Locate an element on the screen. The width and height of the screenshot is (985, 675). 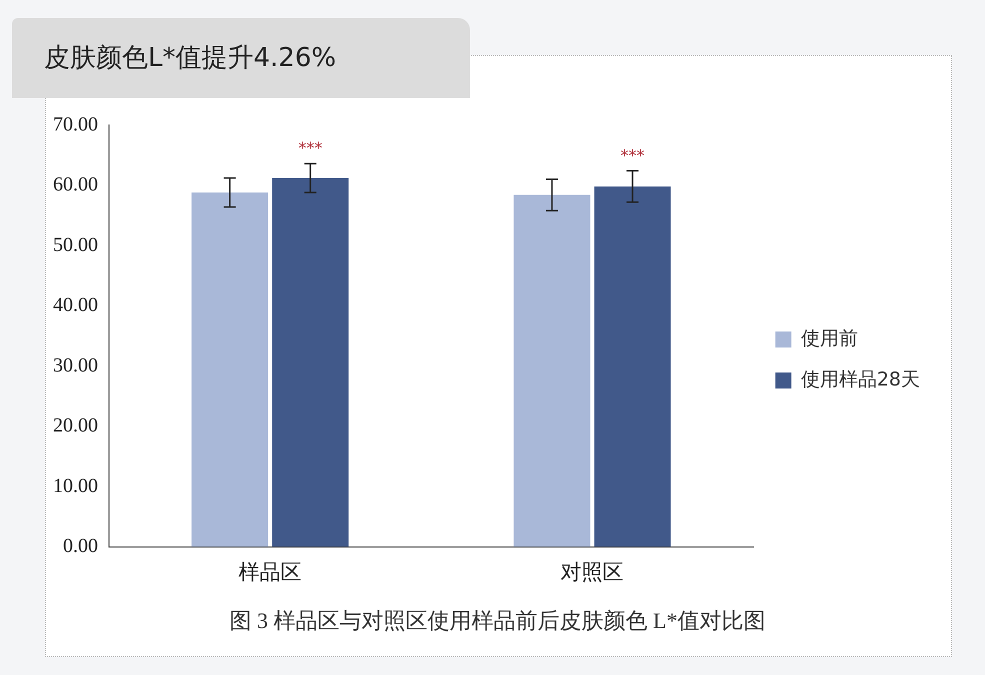
y-tick-label: 30.00 is located at coordinates (75, 365).